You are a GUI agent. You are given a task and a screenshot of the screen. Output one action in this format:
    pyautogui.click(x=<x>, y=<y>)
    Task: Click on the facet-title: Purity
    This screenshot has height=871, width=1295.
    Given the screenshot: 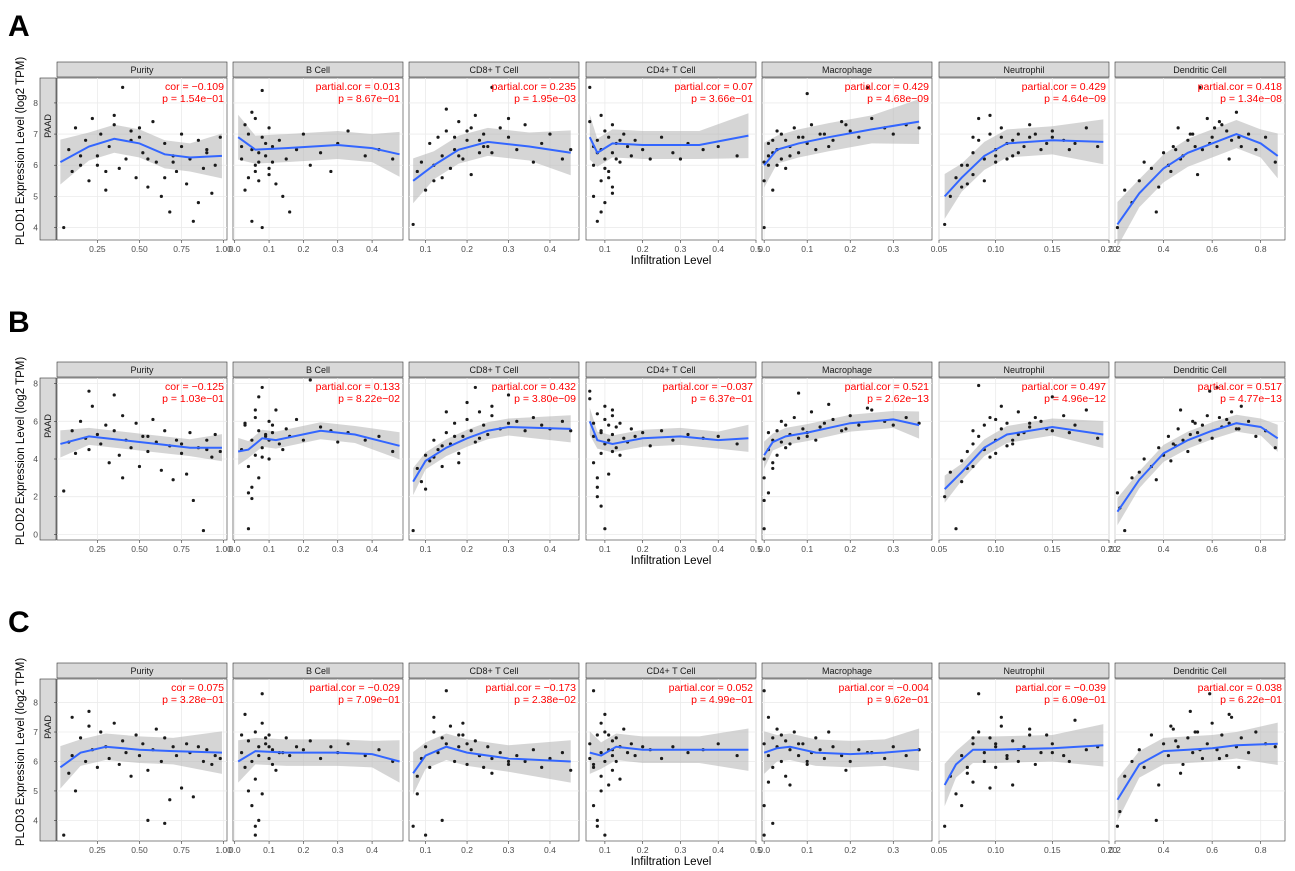 What is the action you would take?
    pyautogui.click(x=142, y=70)
    